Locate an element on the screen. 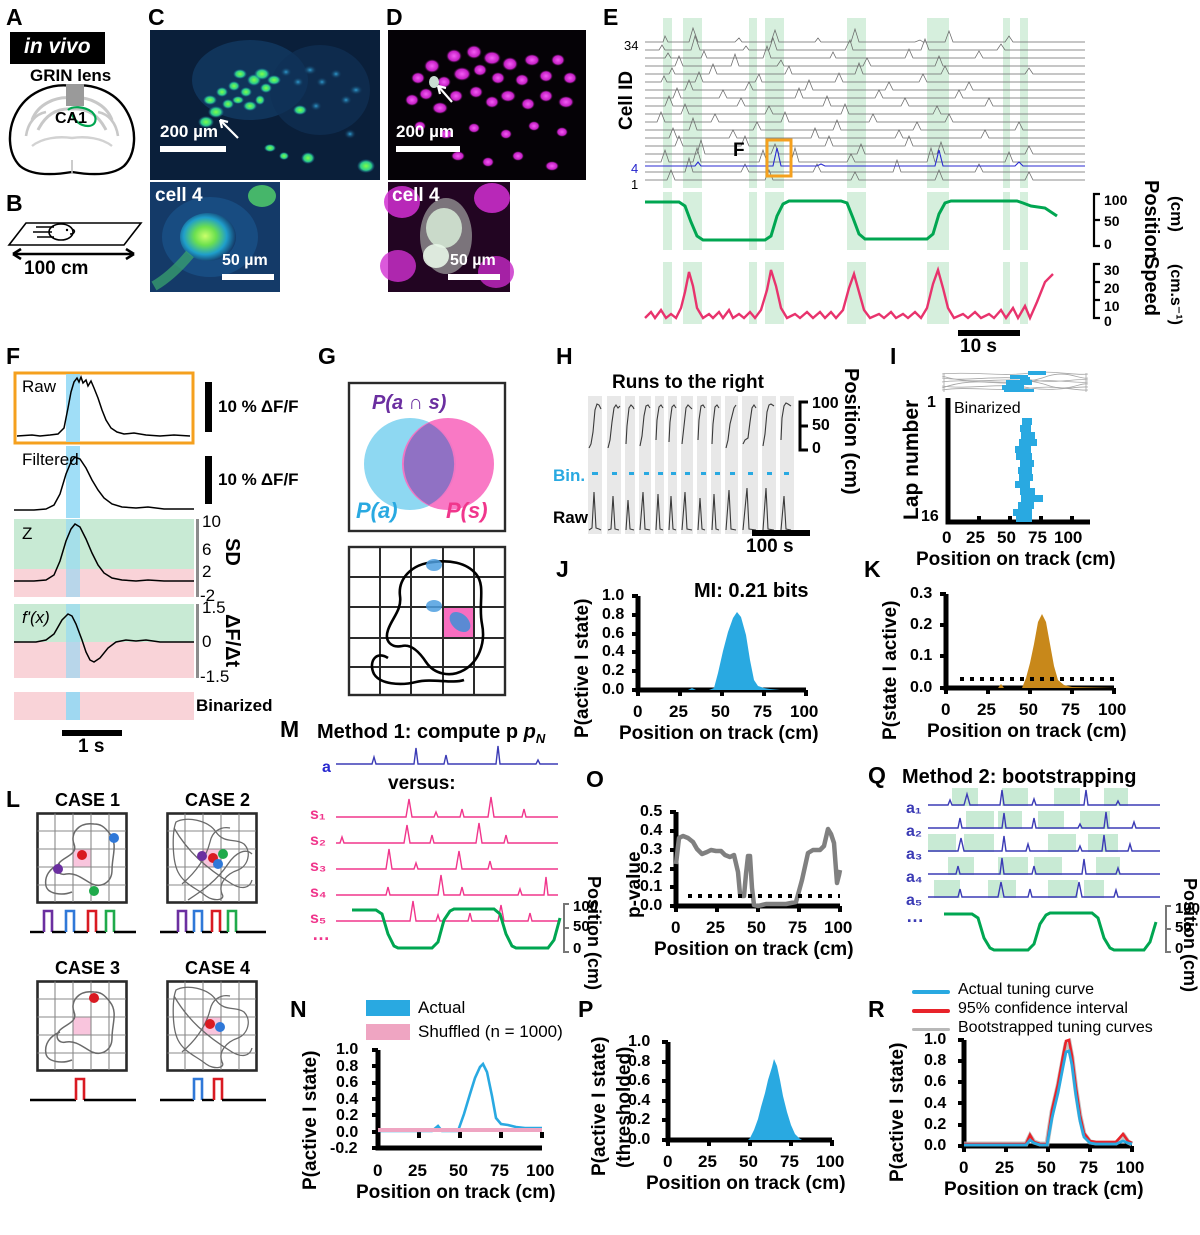 The width and height of the screenshot is (1200, 1235). panel-j-xtick-50: 50 is located at coordinates (720, 711).